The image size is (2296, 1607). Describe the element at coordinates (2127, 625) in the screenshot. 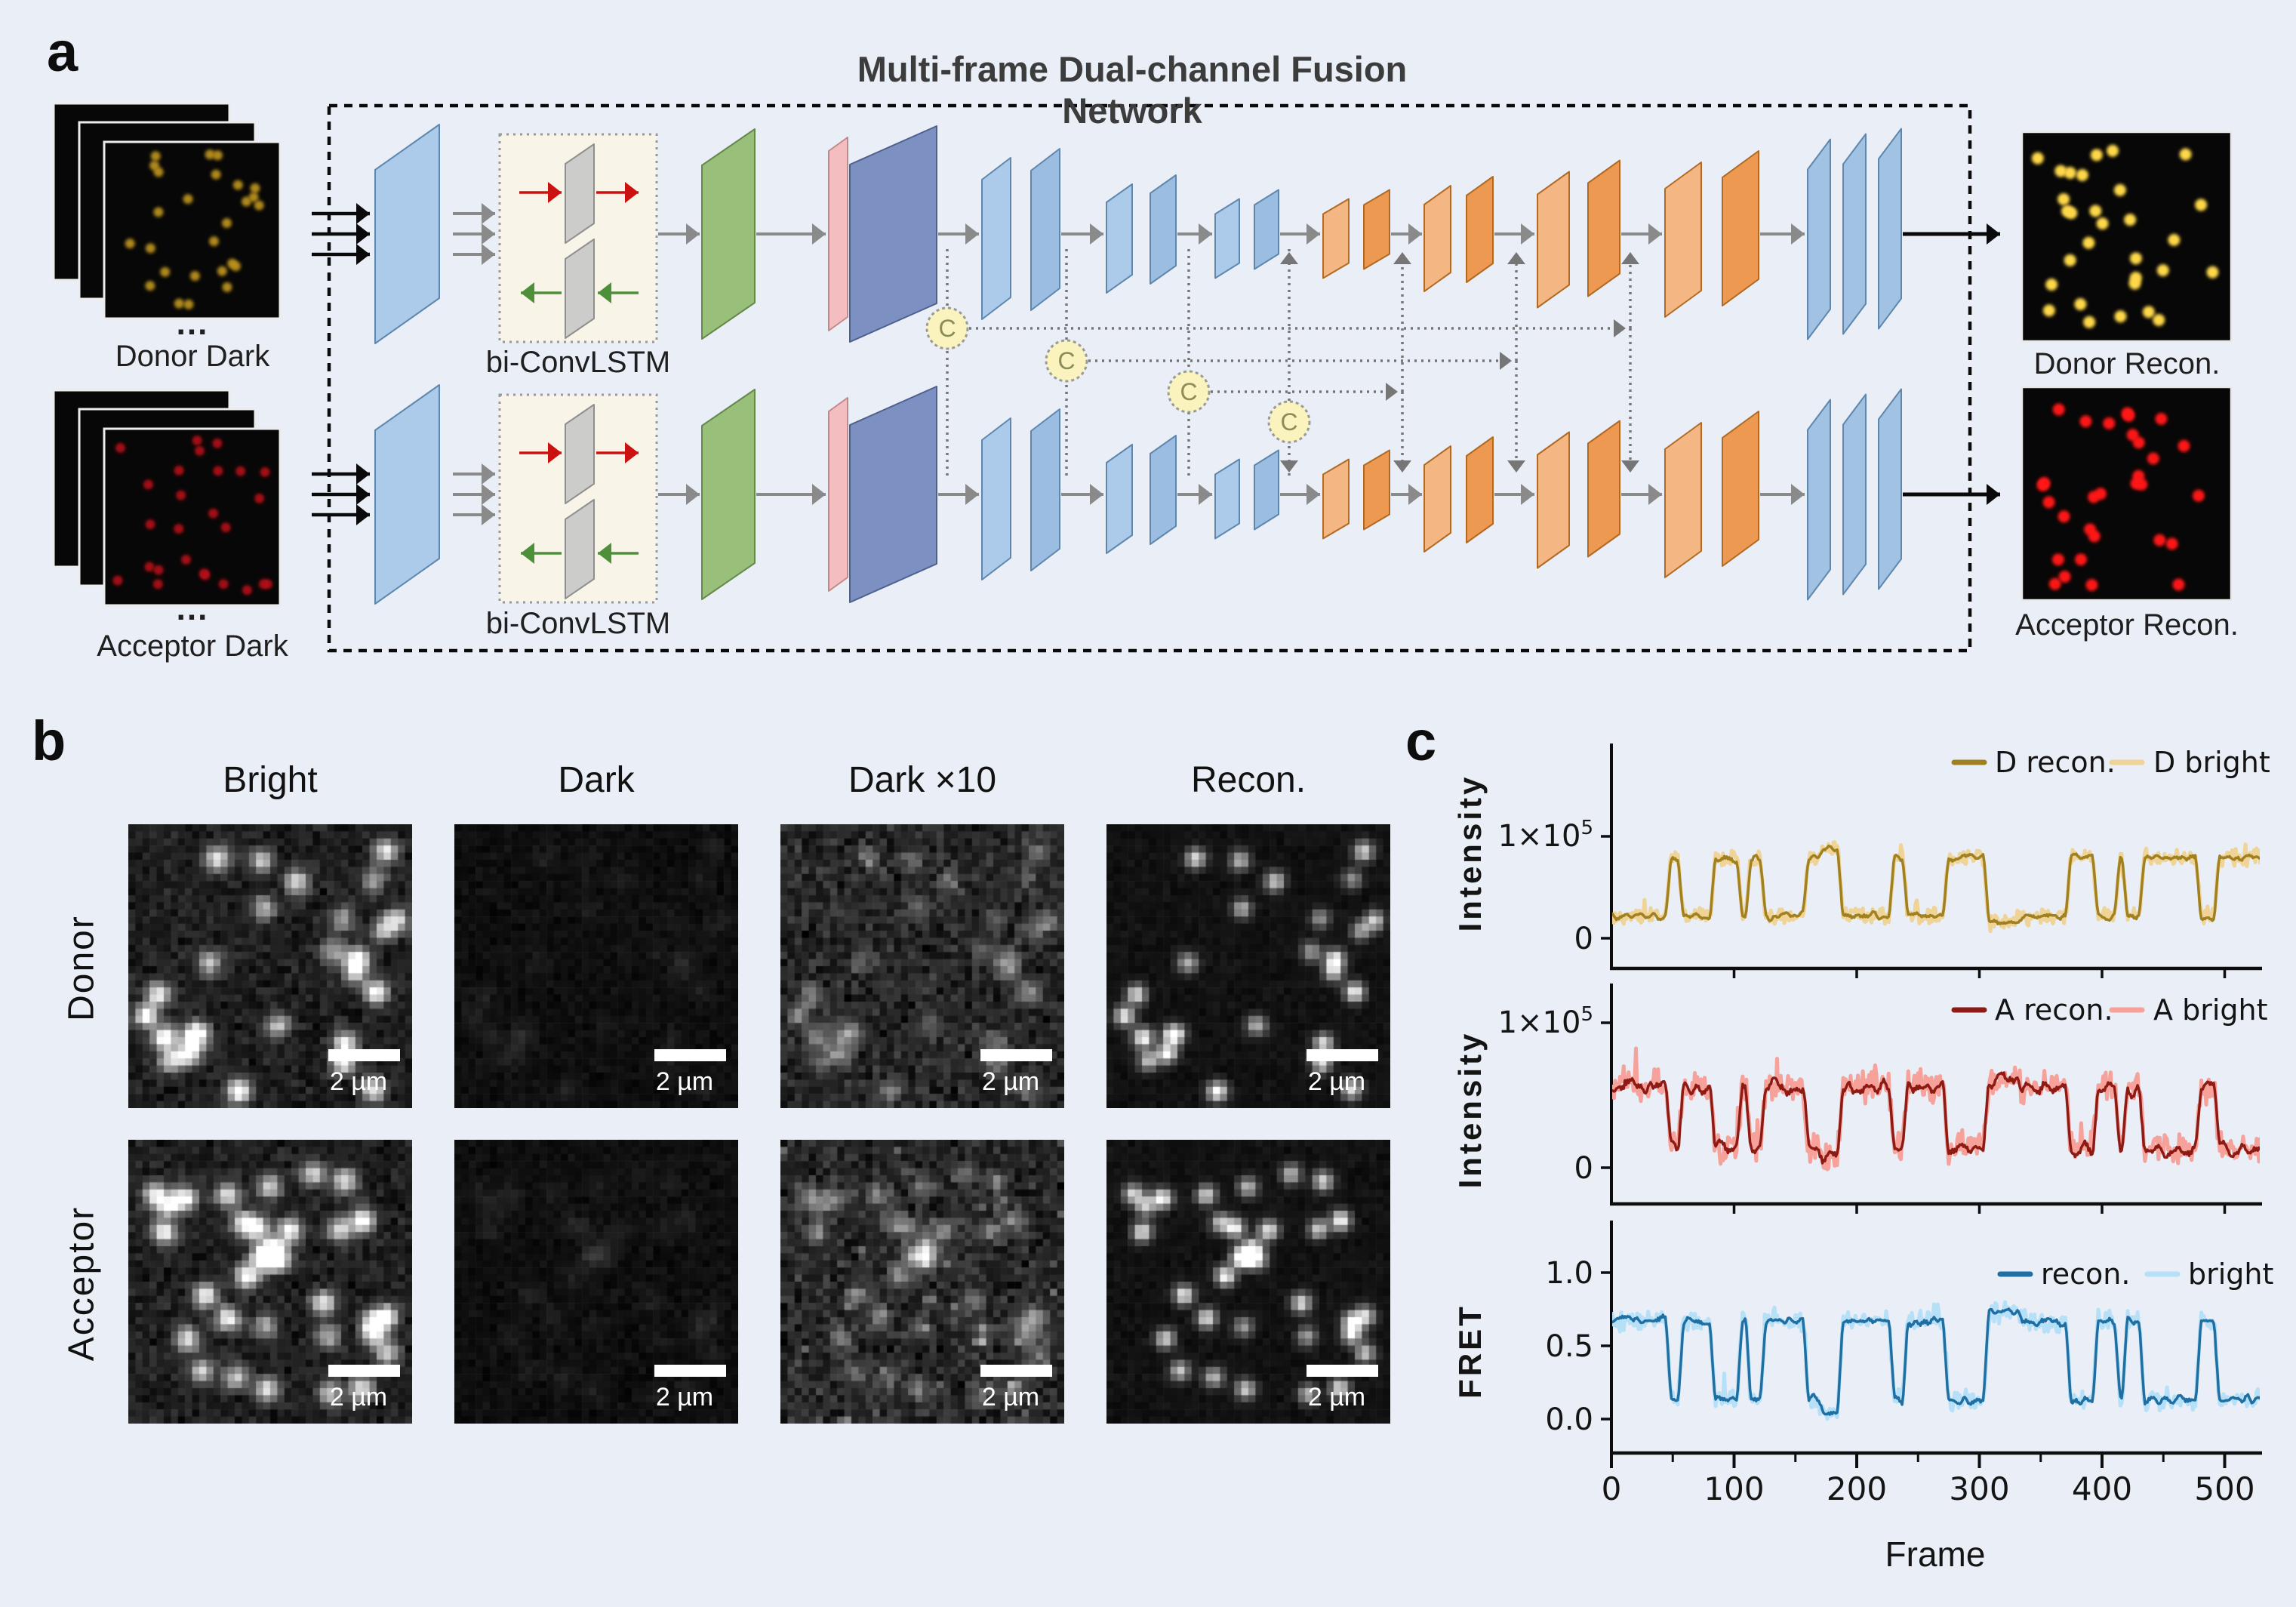

I see `acceptor-output-label: Acceptor Recon.` at that location.